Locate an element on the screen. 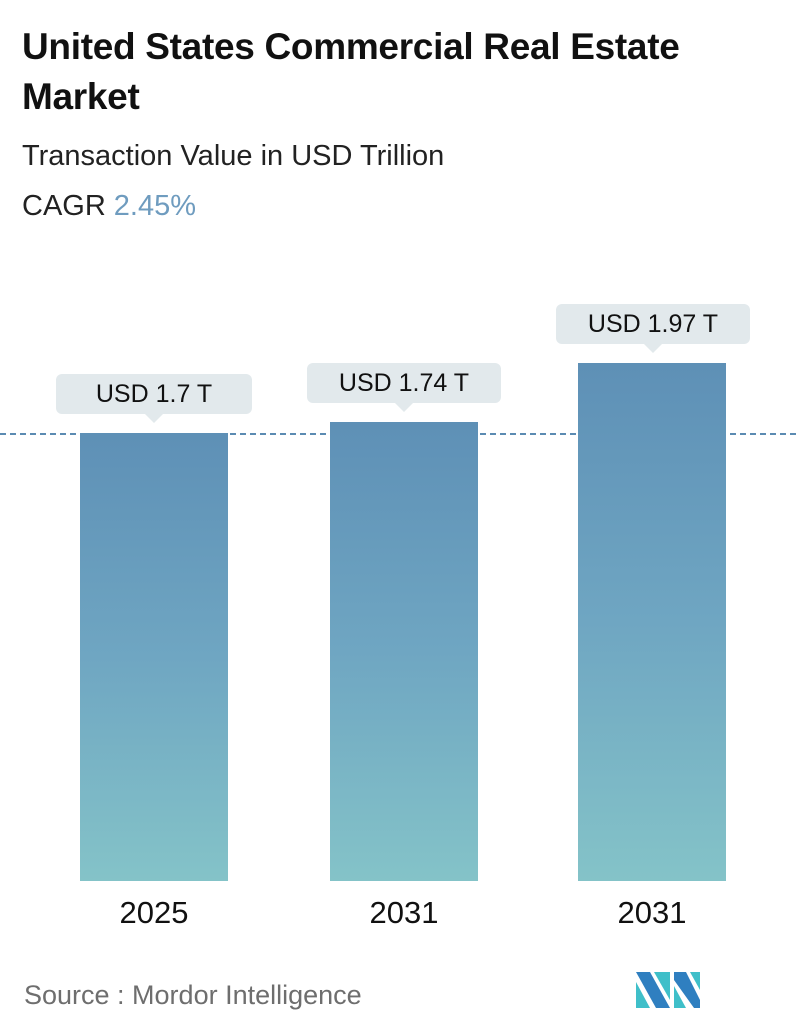  x-tick-2026: 2031 is located at coordinates (404, 912).